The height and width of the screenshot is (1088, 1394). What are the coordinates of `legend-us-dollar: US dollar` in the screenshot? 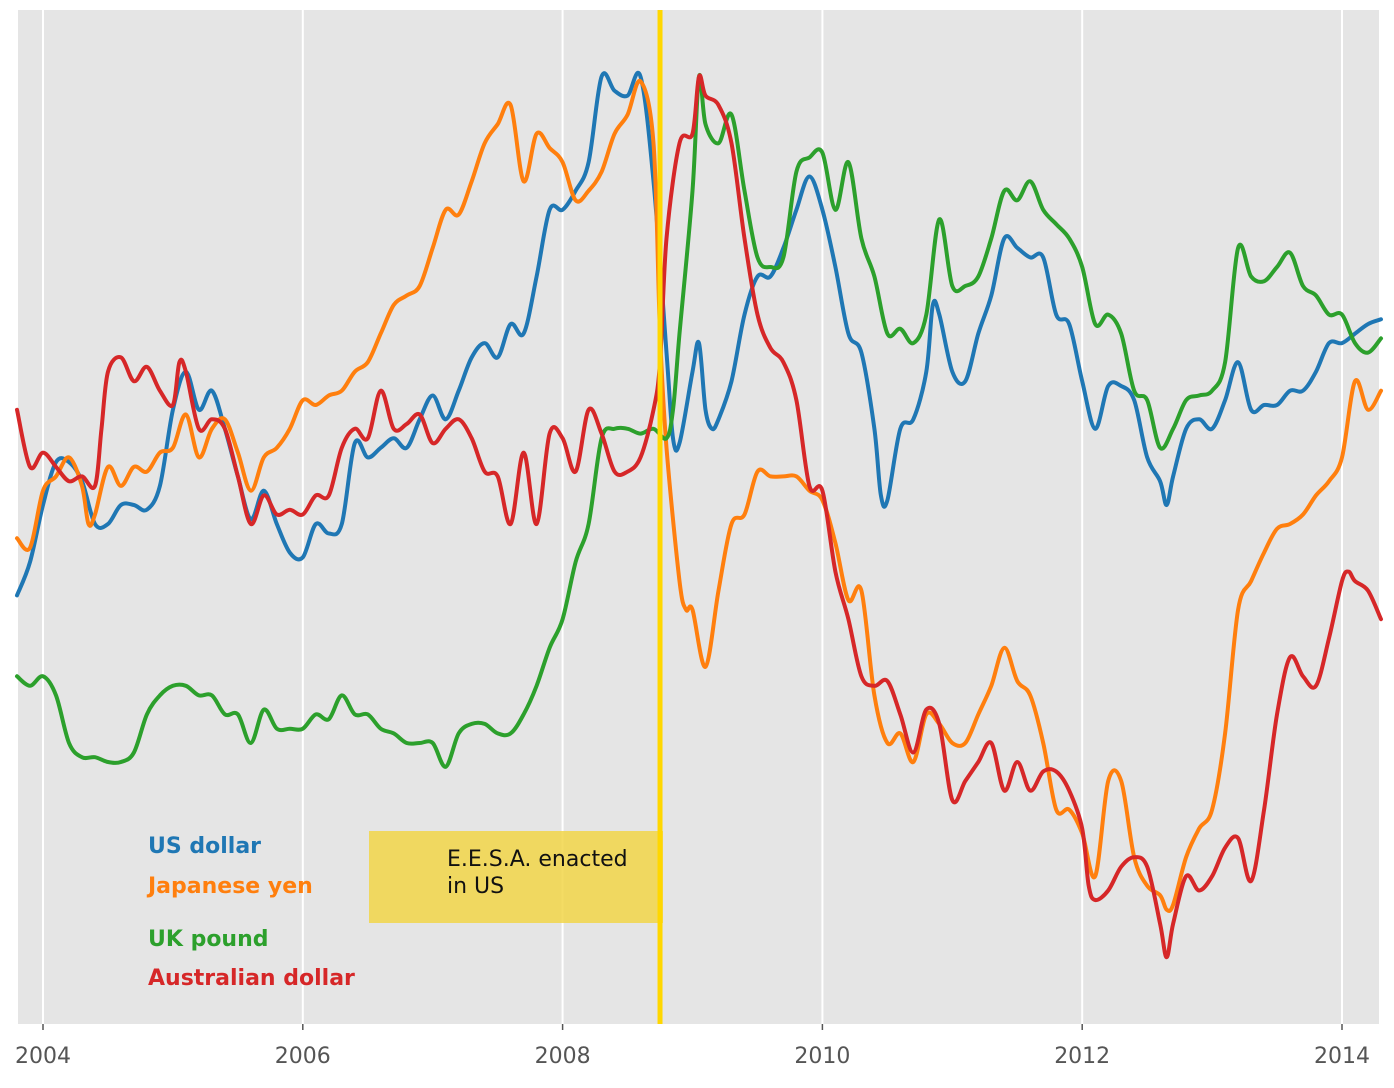 It's located at (204, 846).